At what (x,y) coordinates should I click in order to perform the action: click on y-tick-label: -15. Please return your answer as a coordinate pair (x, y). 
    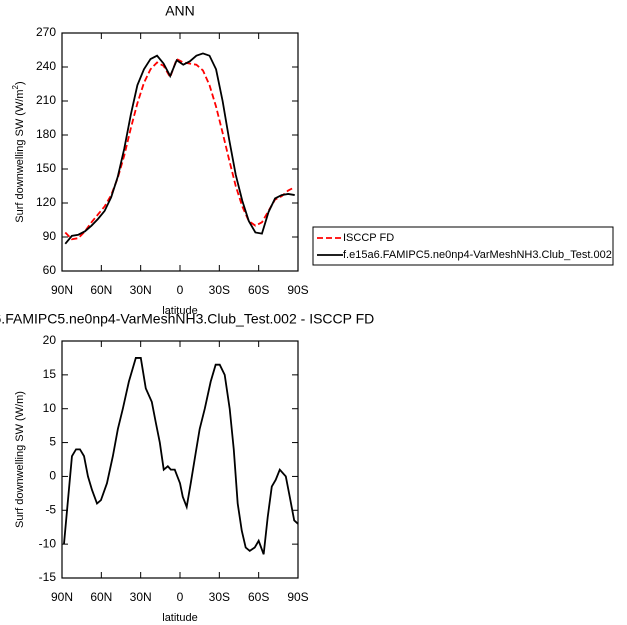
    Looking at the image, I should click on (48, 577).